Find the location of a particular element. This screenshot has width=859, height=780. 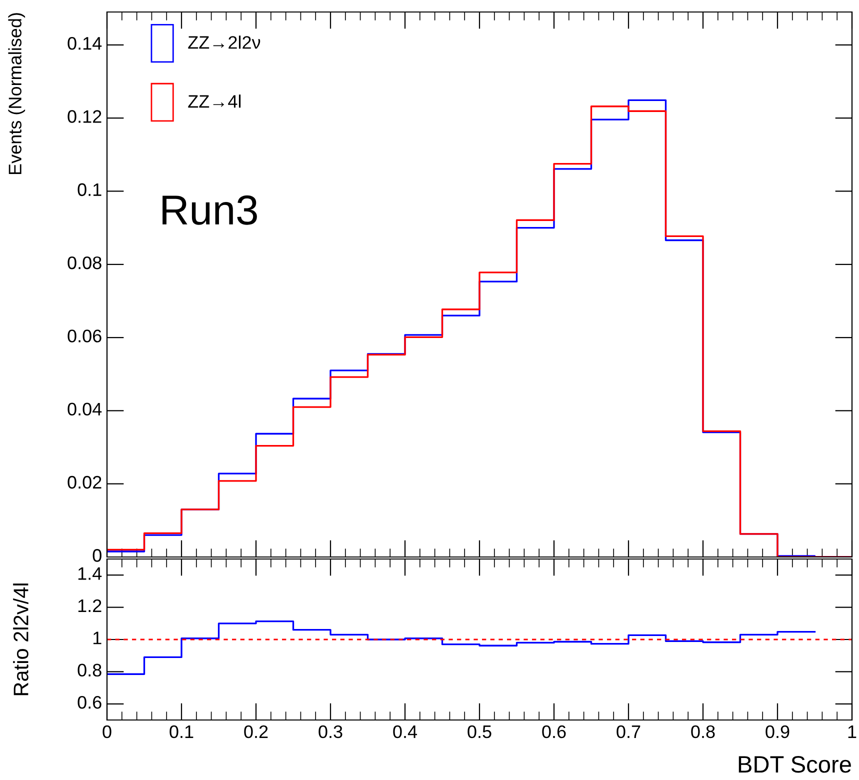

x-tick-label: 0.7 is located at coordinates (628, 731).